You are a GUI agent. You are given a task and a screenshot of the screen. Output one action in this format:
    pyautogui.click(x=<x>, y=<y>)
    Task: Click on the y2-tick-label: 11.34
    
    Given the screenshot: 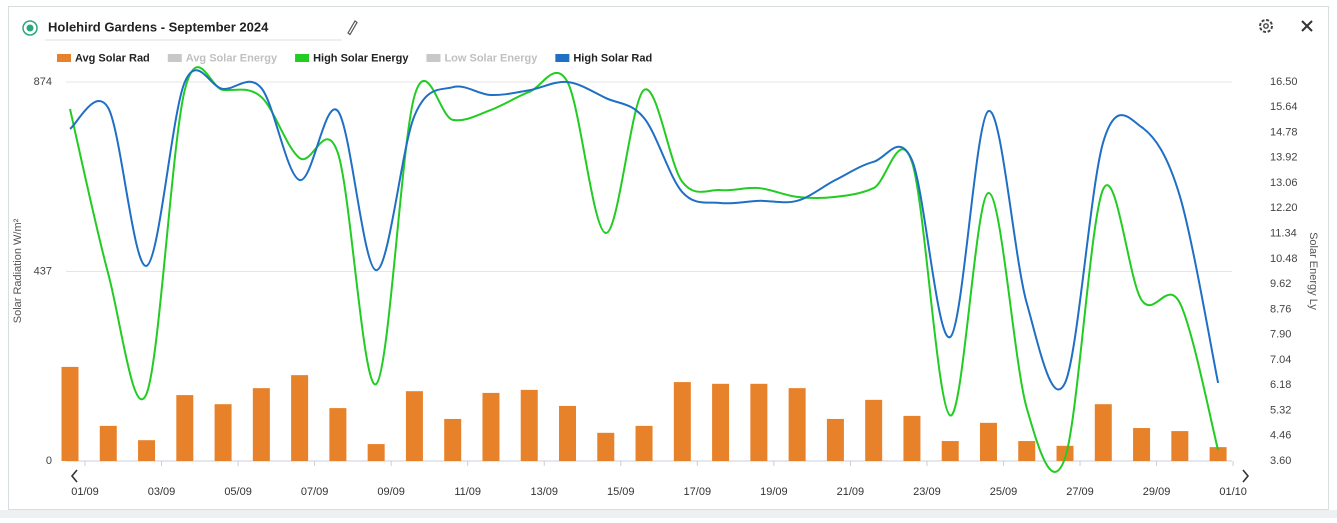 What is the action you would take?
    pyautogui.click(x=1283, y=234)
    